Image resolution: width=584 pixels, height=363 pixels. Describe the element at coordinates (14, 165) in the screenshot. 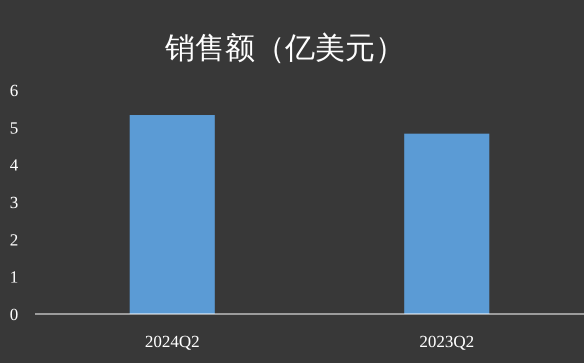

I see `y-tick-label: 4` at that location.